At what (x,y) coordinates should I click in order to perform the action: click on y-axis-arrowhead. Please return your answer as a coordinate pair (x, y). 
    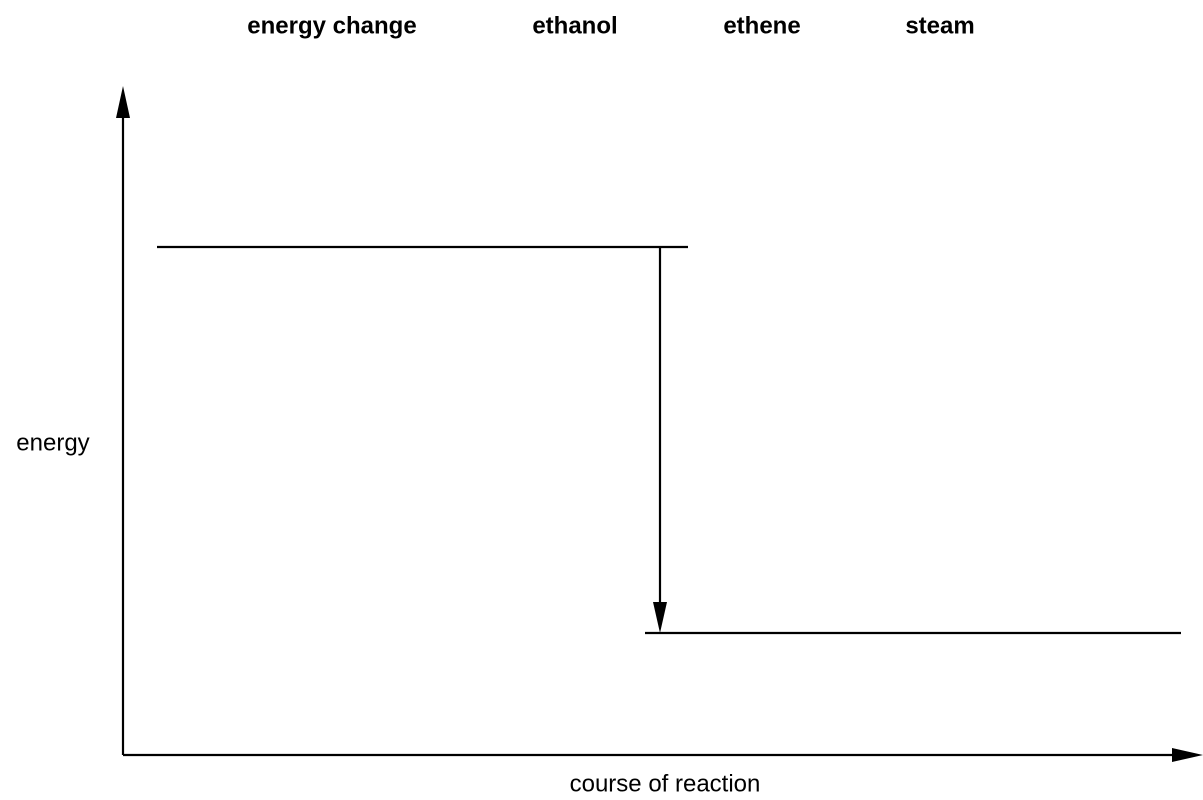
    Looking at the image, I should click on (123, 102).